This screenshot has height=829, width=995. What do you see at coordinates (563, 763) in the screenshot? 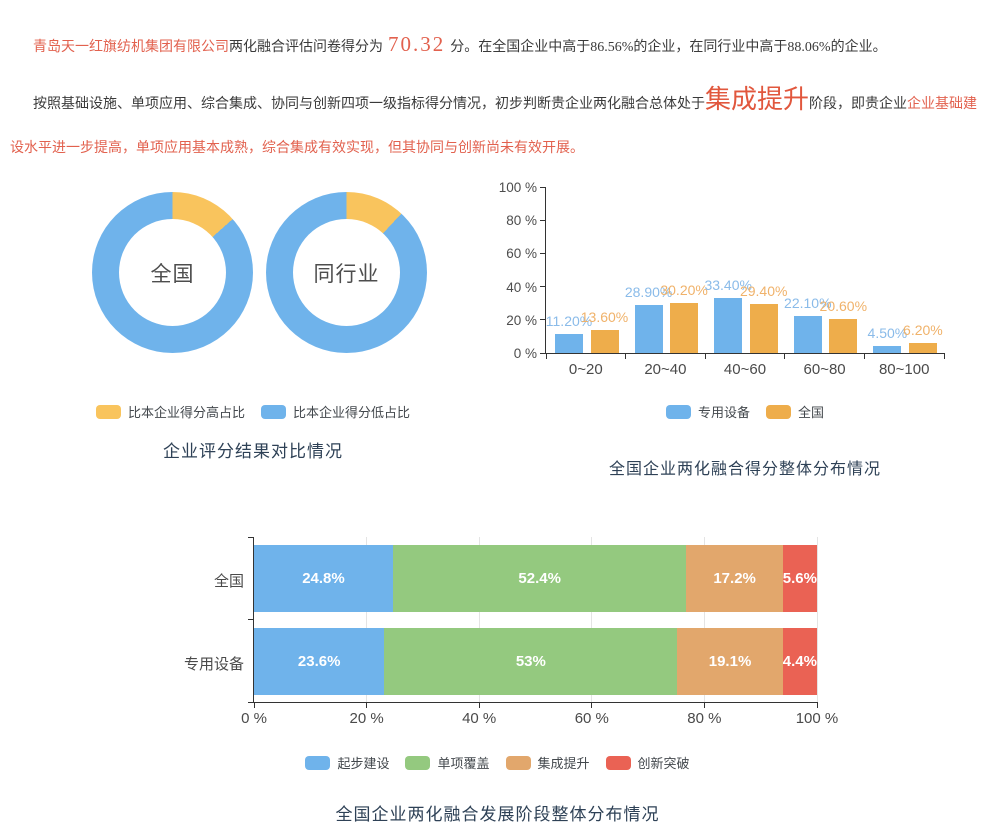
I see `legend-label: 集成提升` at bounding box center [563, 763].